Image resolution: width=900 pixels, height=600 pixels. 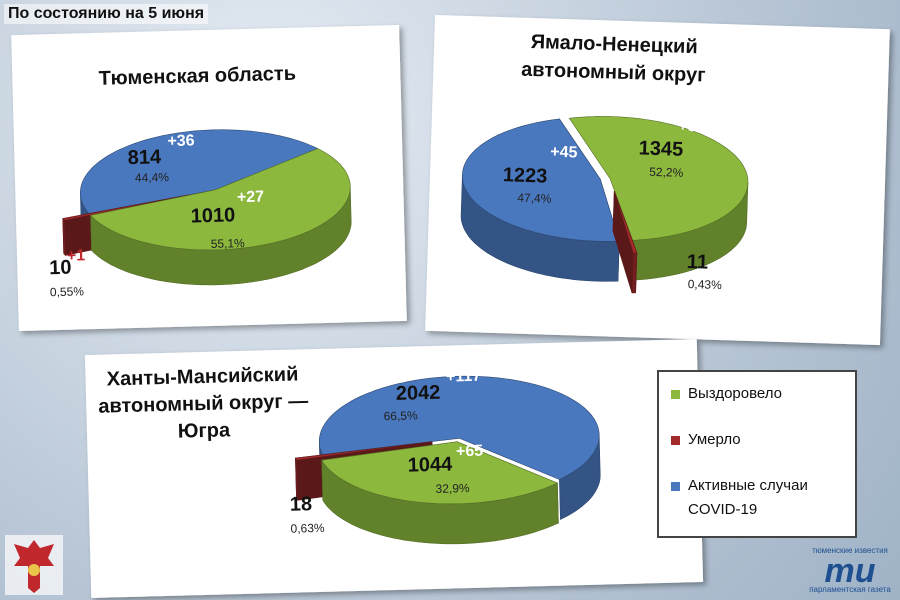 I want to click on chart-title: Тюменская область, so click(x=197, y=76).